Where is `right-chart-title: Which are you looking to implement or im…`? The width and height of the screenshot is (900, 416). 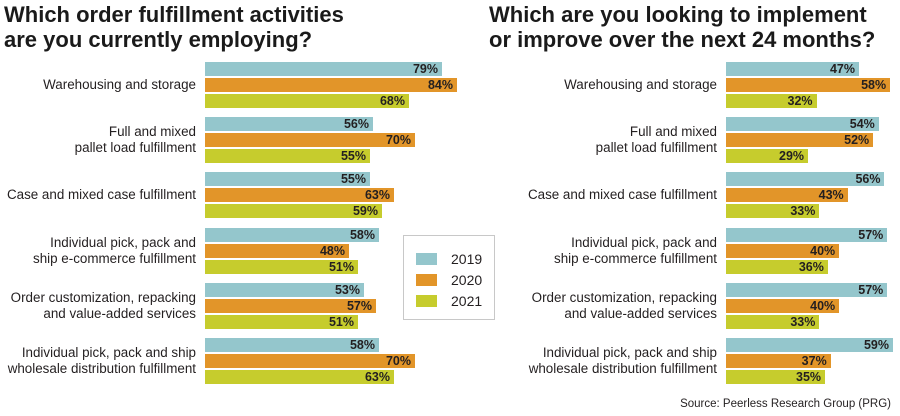
right-chart-title: Which are you looking to implement or im… is located at coordinates (682, 27).